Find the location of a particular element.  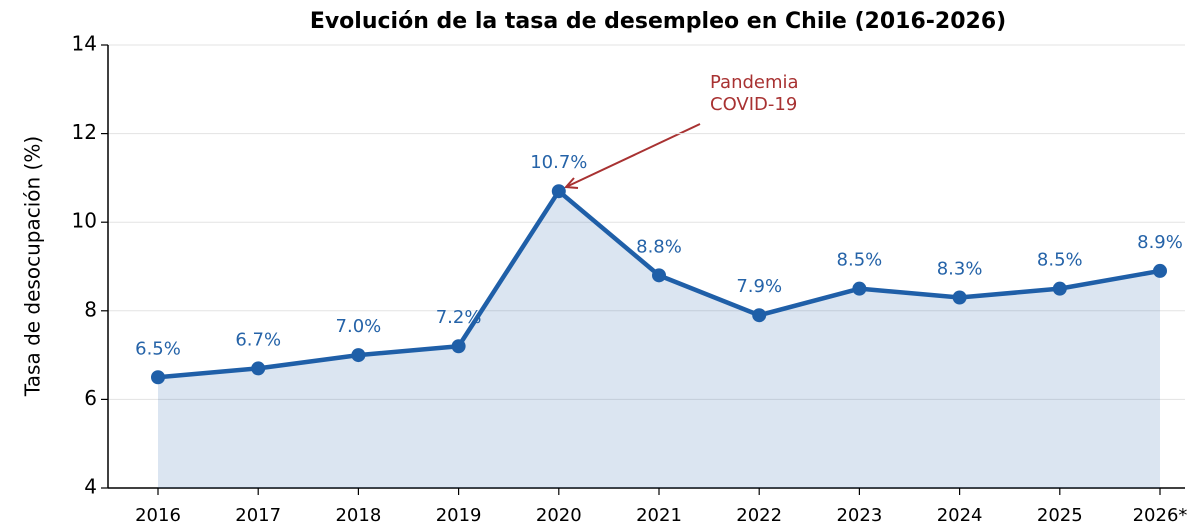

x-tick-label: 2025 is located at coordinates (1060, 515).